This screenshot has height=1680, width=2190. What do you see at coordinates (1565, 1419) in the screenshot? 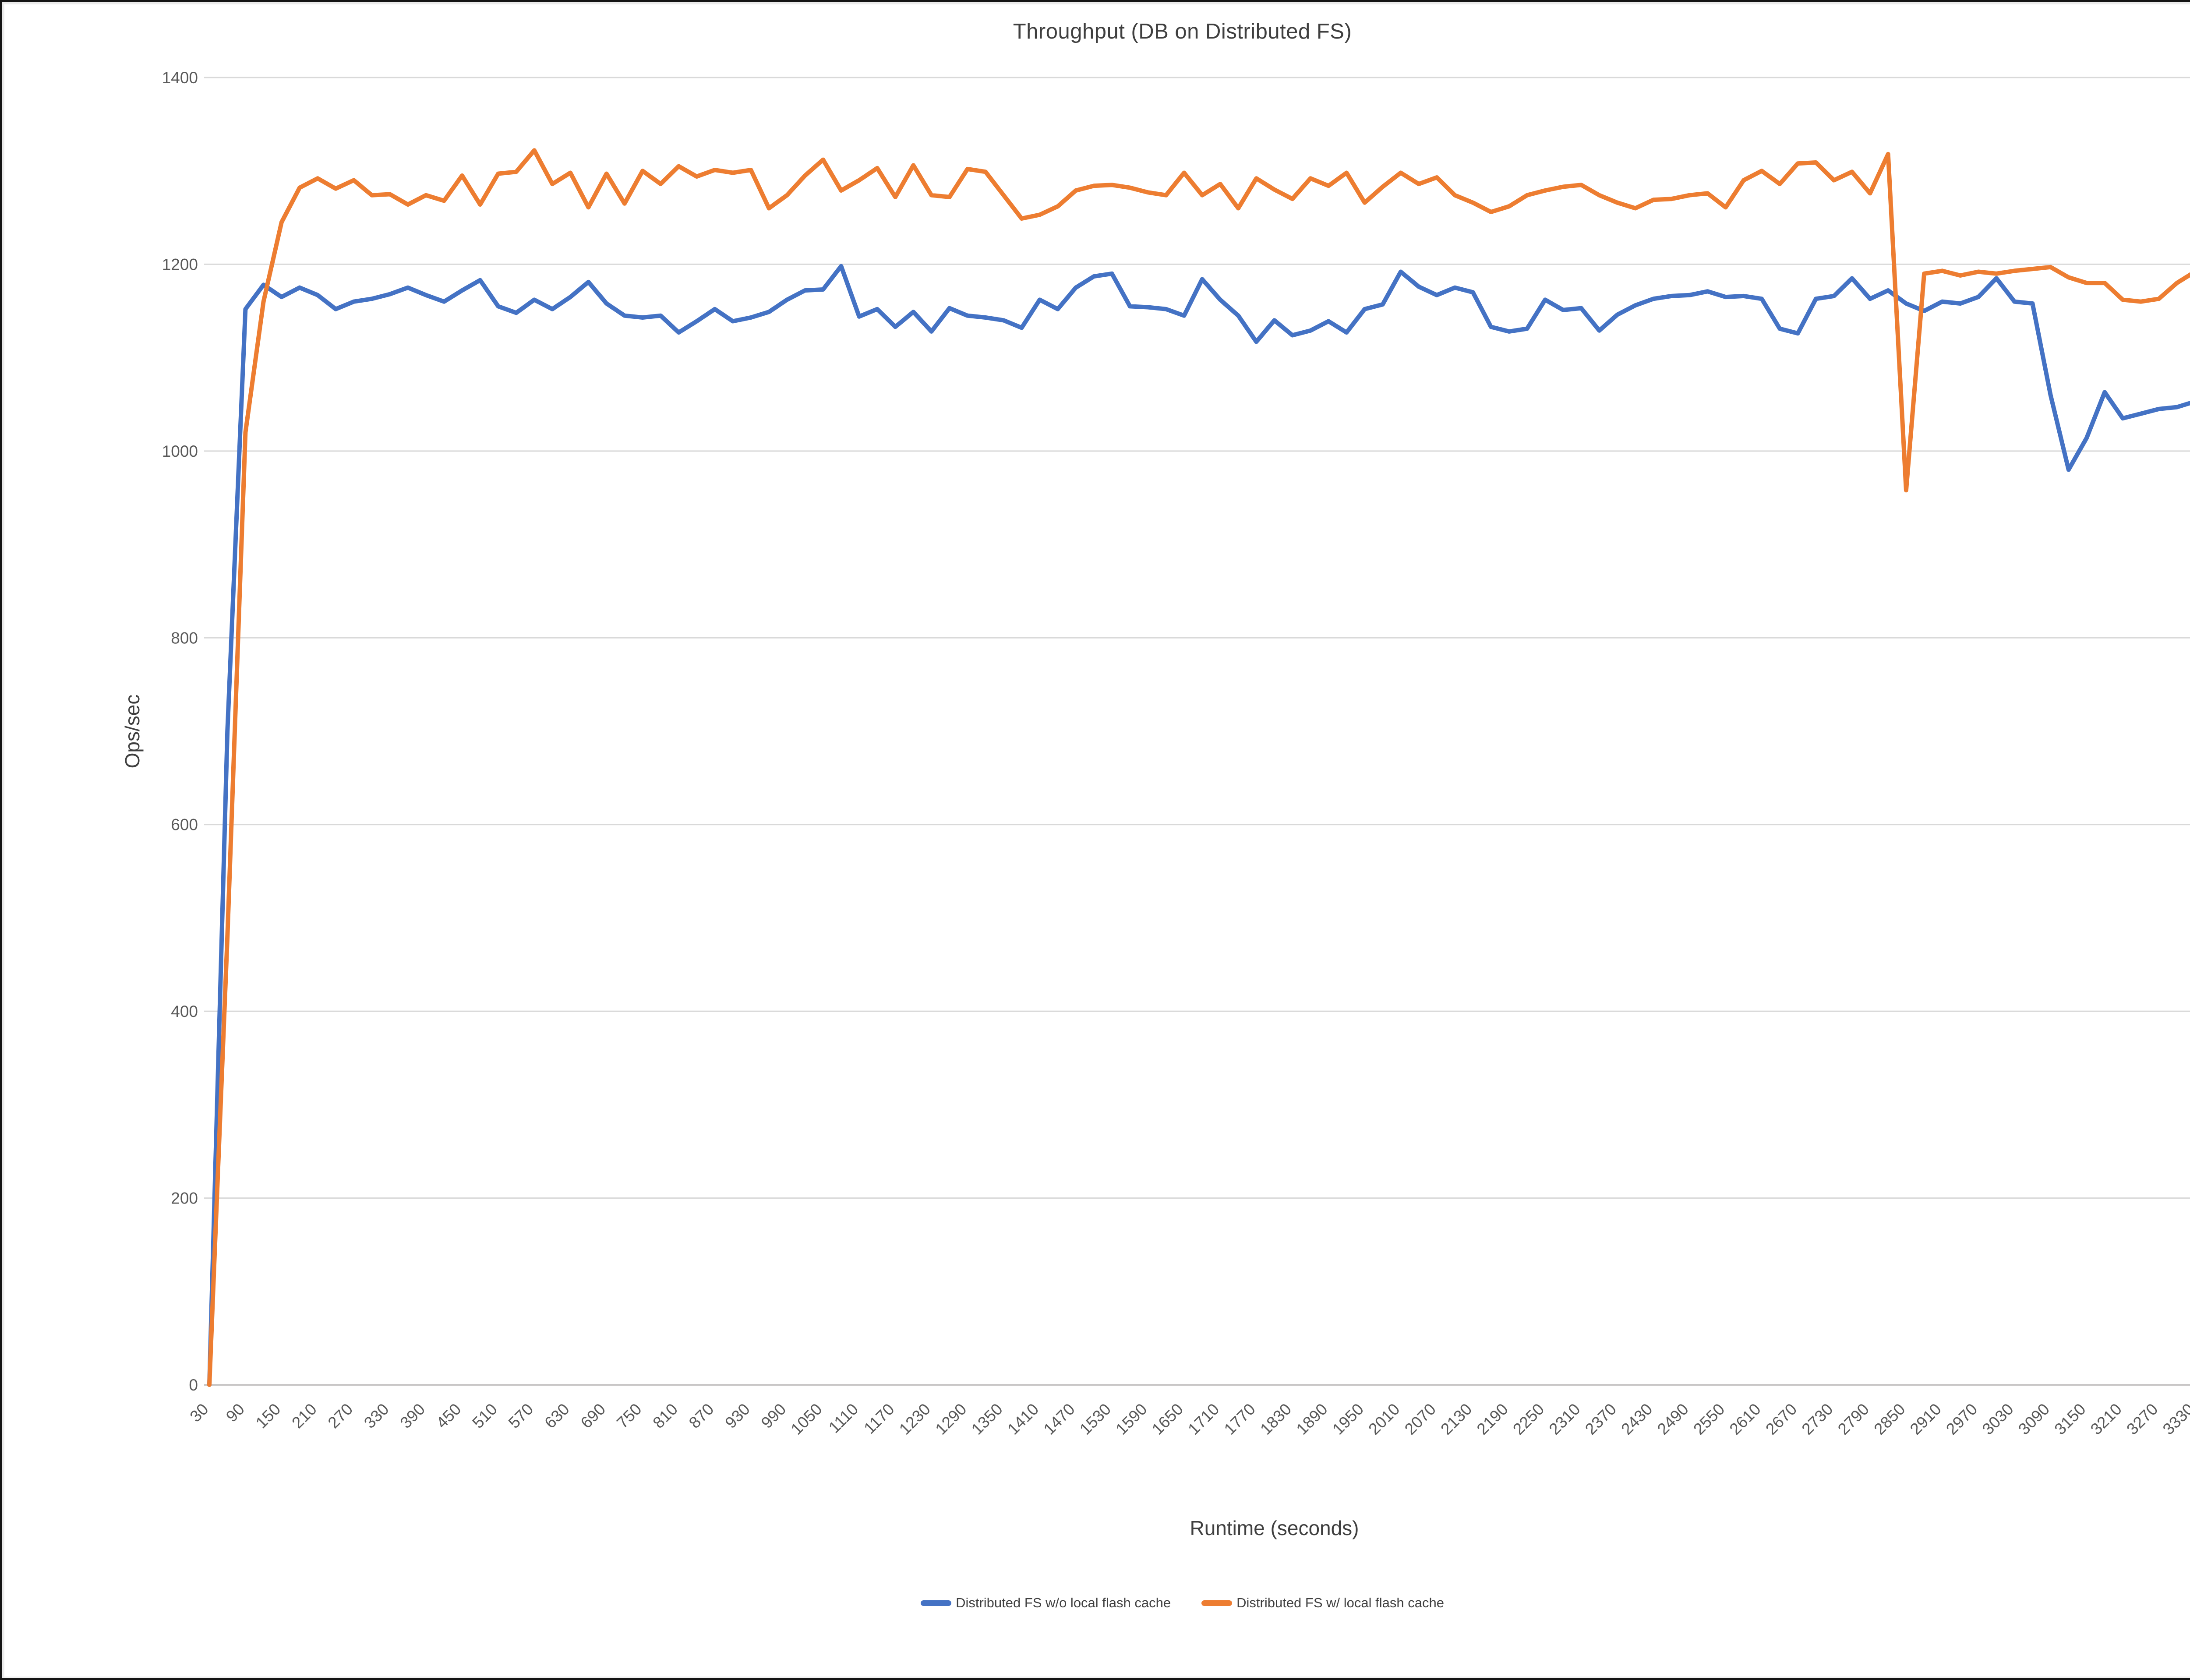
I see `svg-text: 2310` at bounding box center [1565, 1419].